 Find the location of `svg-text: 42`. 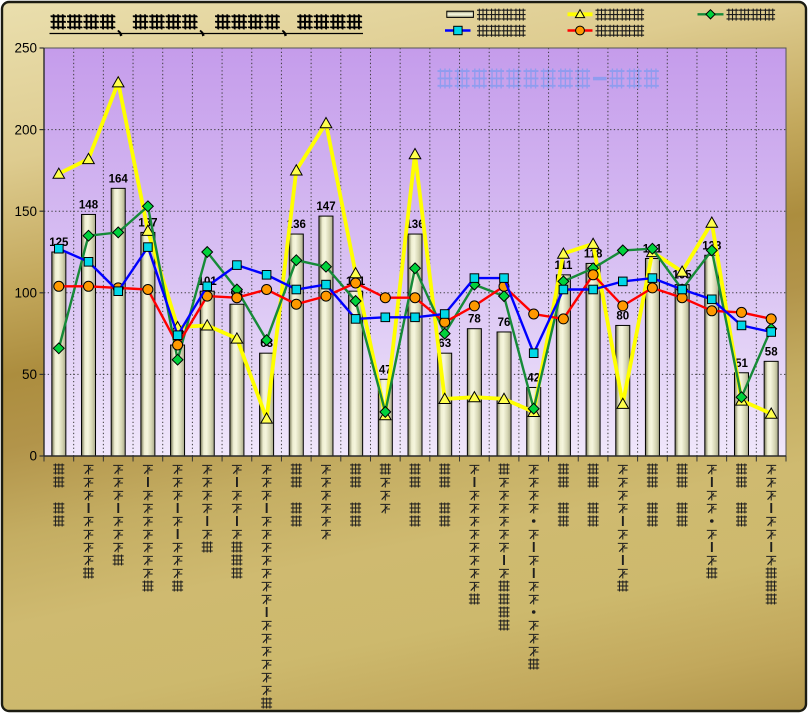

svg-text: 42 is located at coordinates (533, 379).